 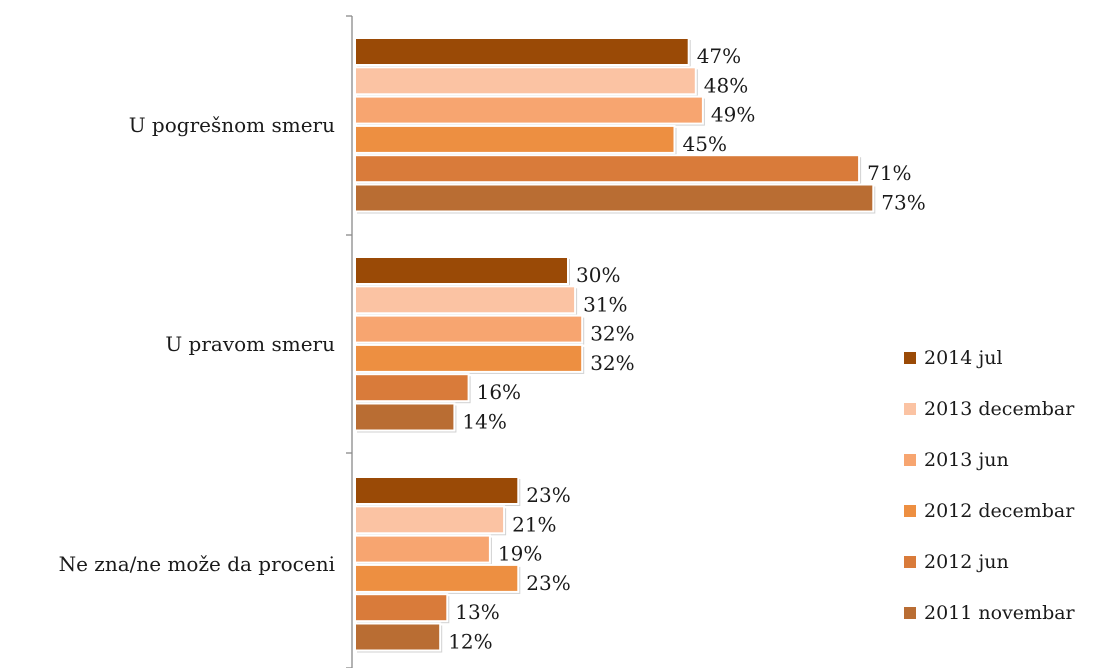 I want to click on legend-item: 2014 jul, so click(x=999, y=357).